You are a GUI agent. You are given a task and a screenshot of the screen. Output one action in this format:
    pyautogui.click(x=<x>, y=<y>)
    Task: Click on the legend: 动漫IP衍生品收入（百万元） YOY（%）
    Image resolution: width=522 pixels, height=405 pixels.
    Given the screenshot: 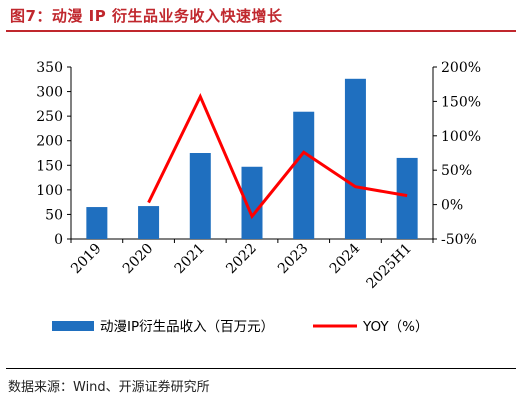 What is the action you would take?
    pyautogui.click(x=240, y=327)
    